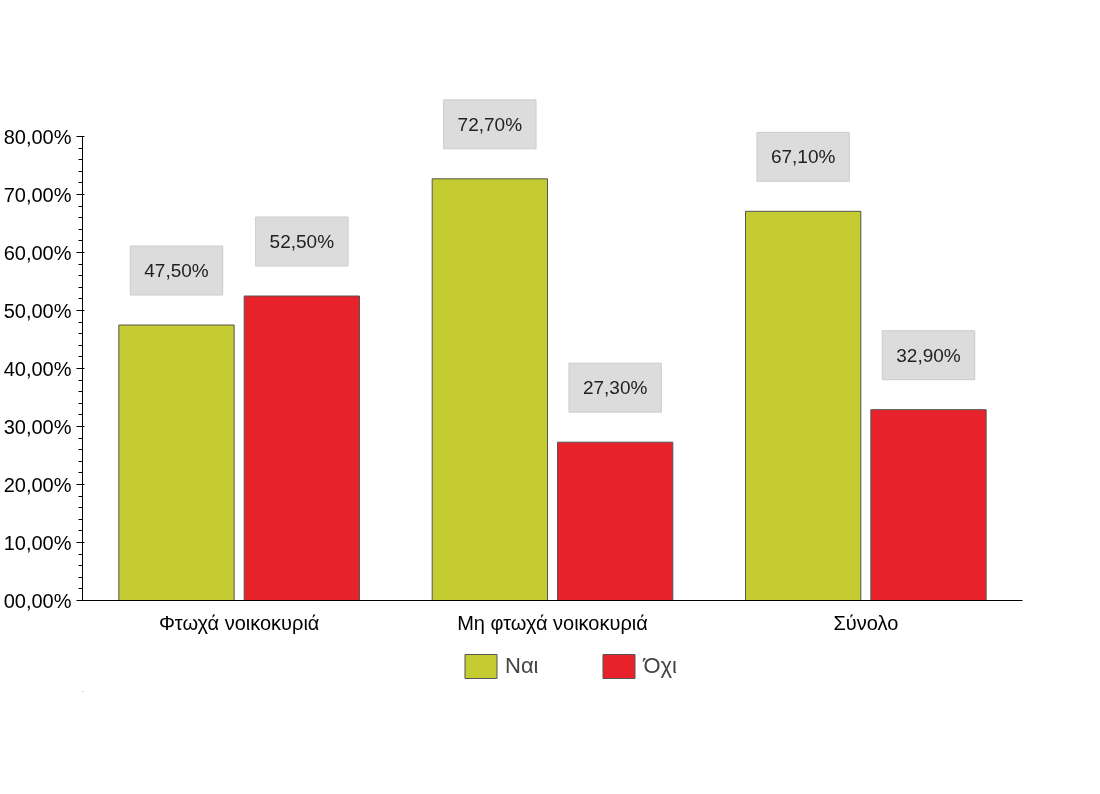 This screenshot has height=794, width=1100. I want to click on x-tick-label: Σύνολο, so click(866, 622).